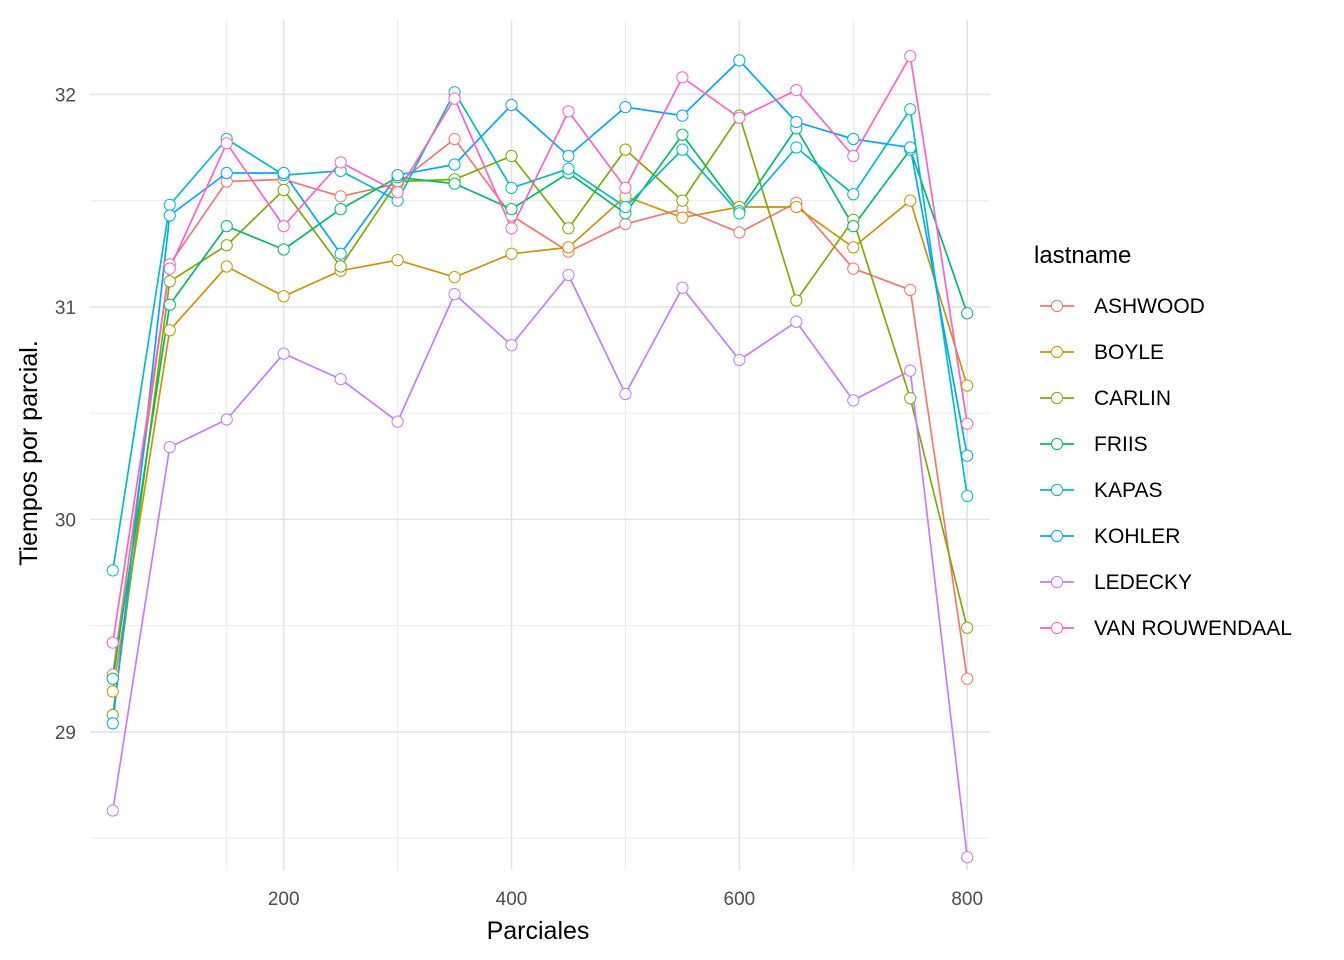 This screenshot has width=1344, height=960. Describe the element at coordinates (625, 899) in the screenshot. I see `x-tick-labels: 200 400 600 800` at that location.